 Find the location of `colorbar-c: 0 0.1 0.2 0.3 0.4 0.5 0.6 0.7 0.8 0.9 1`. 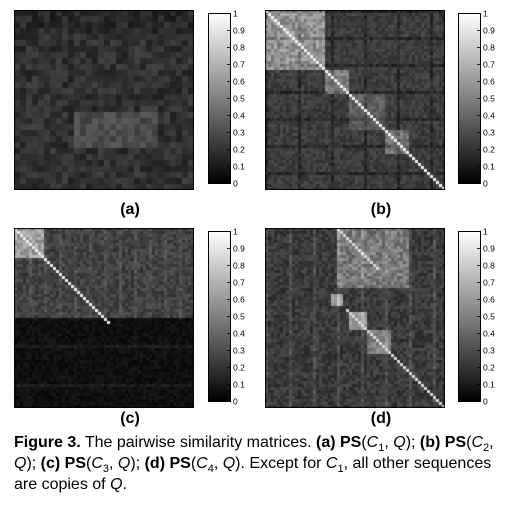

colorbar-c: 0 0.1 0.2 0.3 0.4 0.5 0.6 0.7 0.8 0.9 1 is located at coordinates (226, 317).